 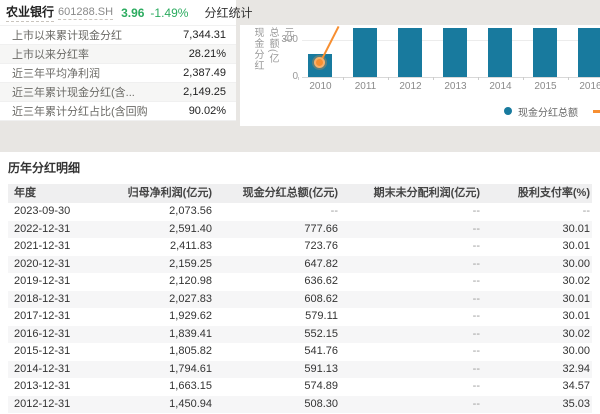 What do you see at coordinates (365, 86) in the screenshot?
I see `x-axis-label: 2011` at bounding box center [365, 86].